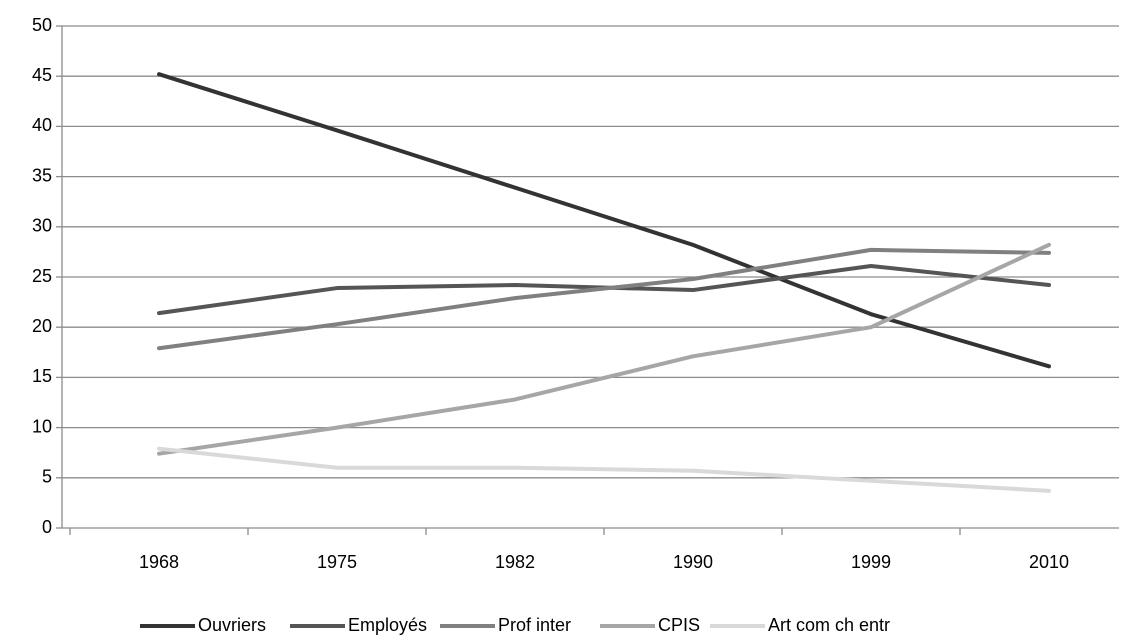  What do you see at coordinates (42, 25) in the screenshot?
I see `y-tick-label: 50` at bounding box center [42, 25].